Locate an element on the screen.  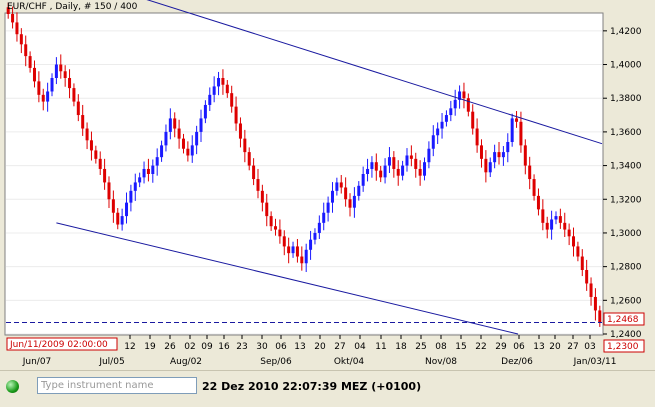
x-tick-label: 29 is located at coordinates (501, 347).